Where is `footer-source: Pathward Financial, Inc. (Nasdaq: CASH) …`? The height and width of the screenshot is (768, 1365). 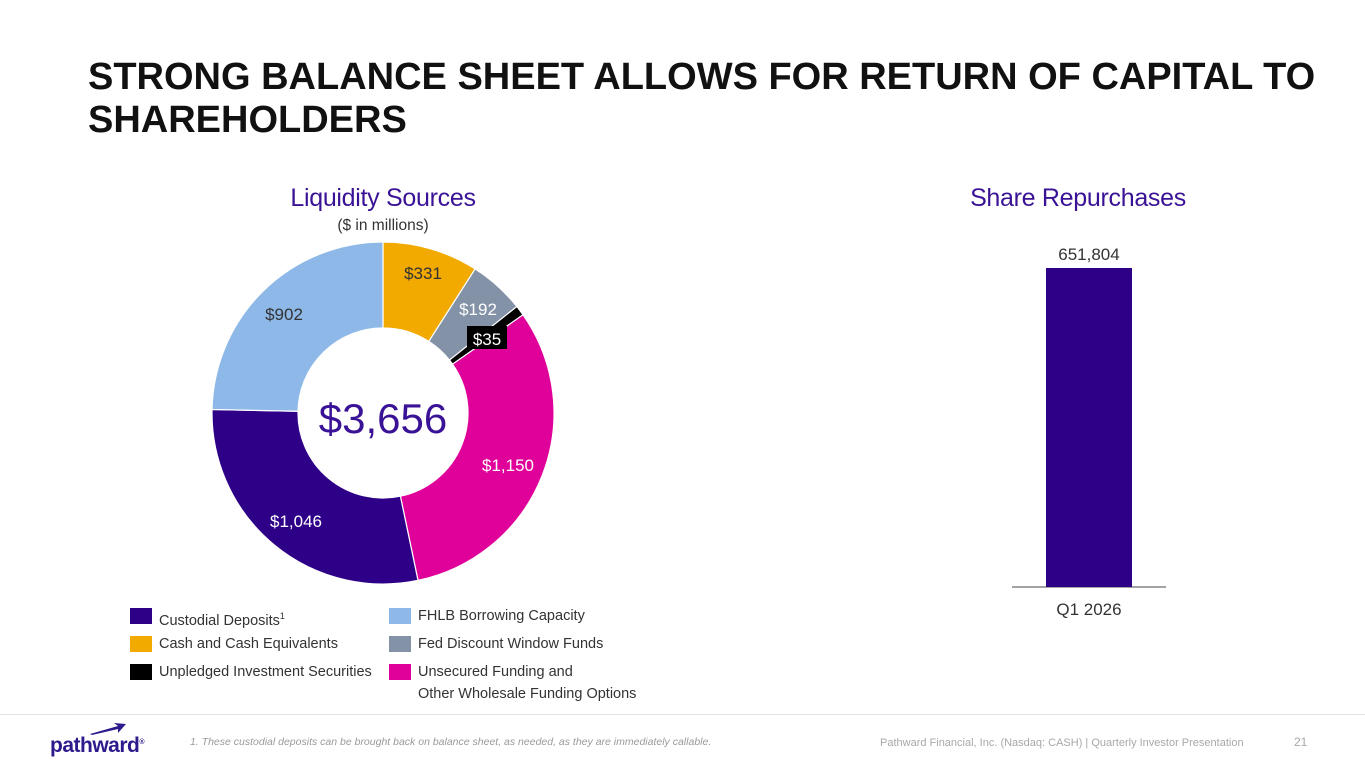
footer-source: Pathward Financial, Inc. (Nasdaq: CASH) … is located at coordinates (1062, 743).